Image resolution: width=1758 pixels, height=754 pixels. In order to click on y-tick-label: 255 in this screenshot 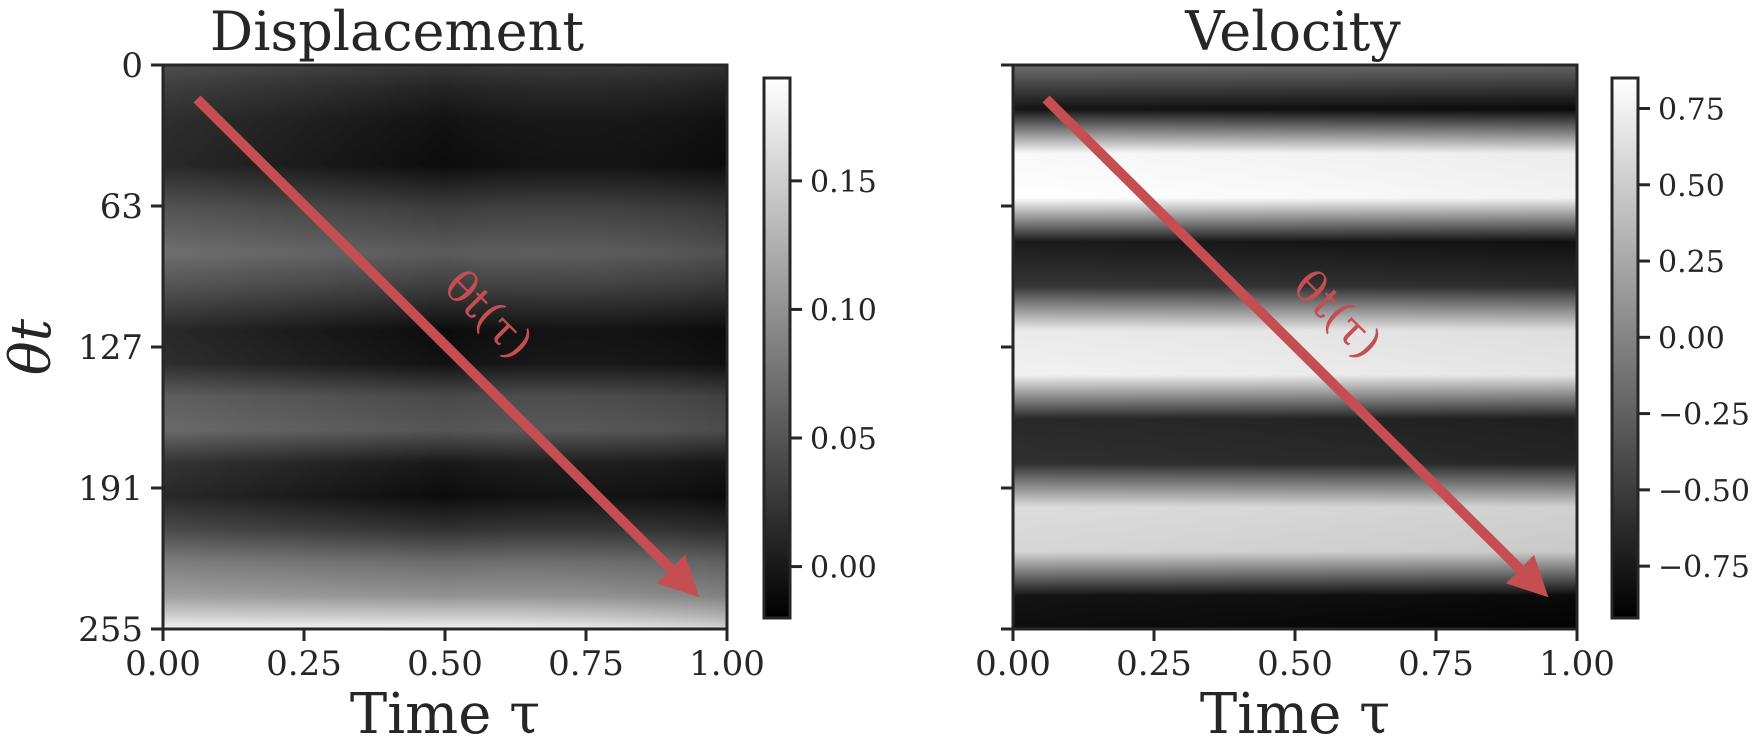, I will do `click(110, 630)`.